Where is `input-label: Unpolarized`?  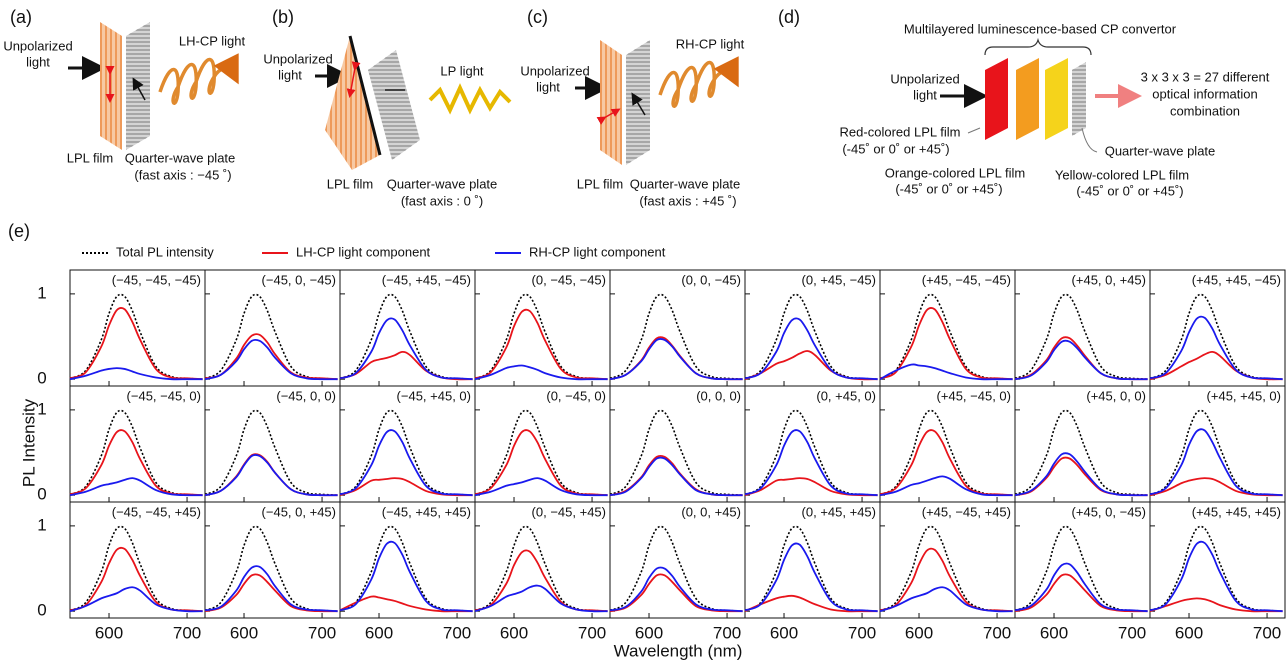
input-label: Unpolarized is located at coordinates (297, 58).